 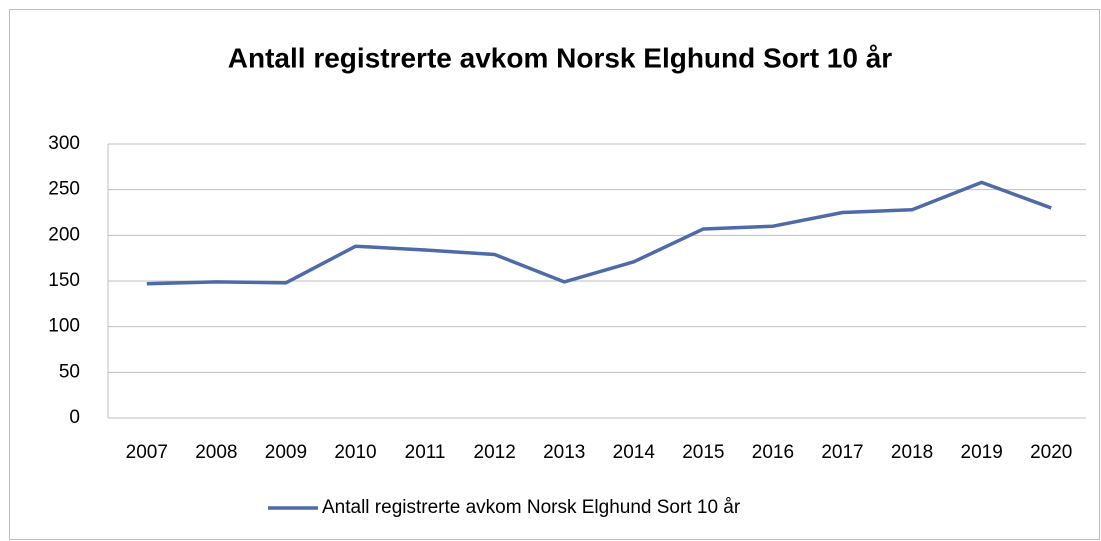 What do you see at coordinates (64, 189) in the screenshot?
I see `y-tick-label: 250` at bounding box center [64, 189].